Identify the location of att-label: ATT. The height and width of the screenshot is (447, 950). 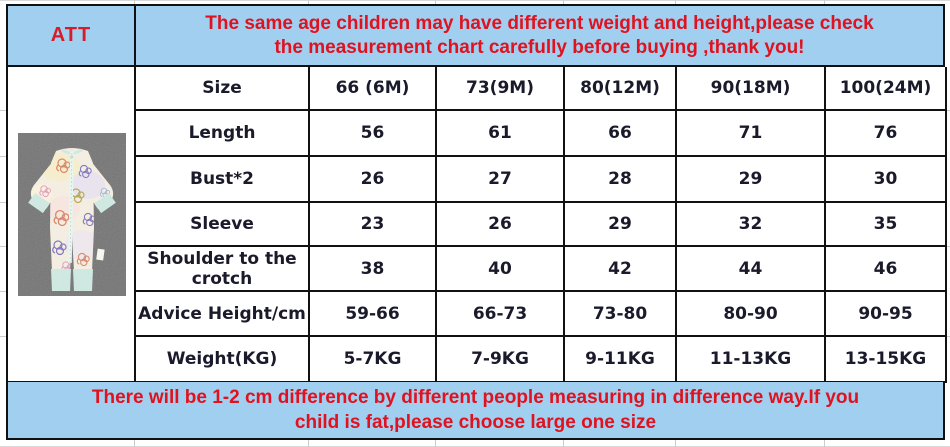
(72, 35).